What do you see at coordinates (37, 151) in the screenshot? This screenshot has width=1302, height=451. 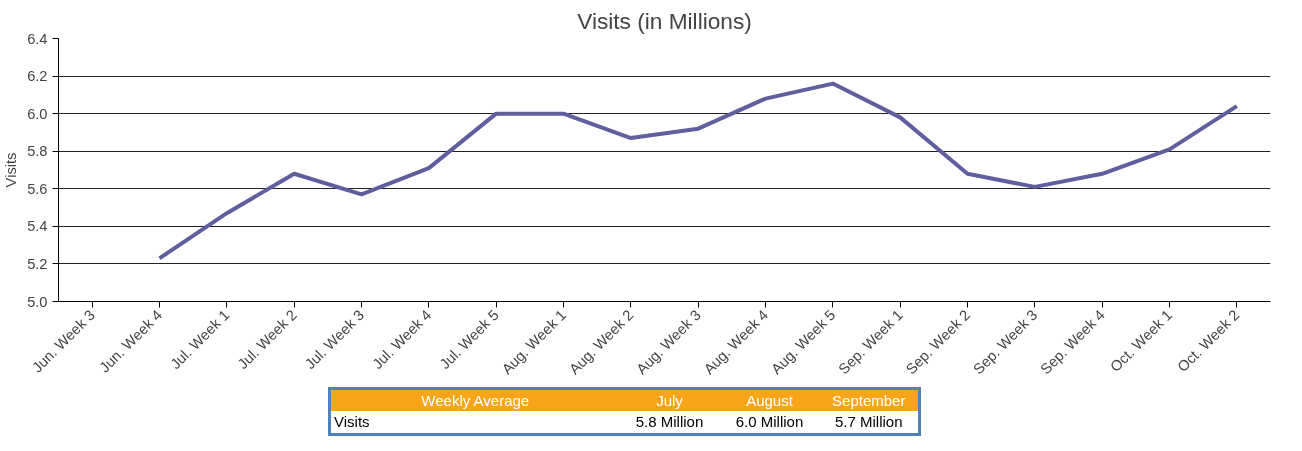 I see `y-tick-label: 5.8` at bounding box center [37, 151].